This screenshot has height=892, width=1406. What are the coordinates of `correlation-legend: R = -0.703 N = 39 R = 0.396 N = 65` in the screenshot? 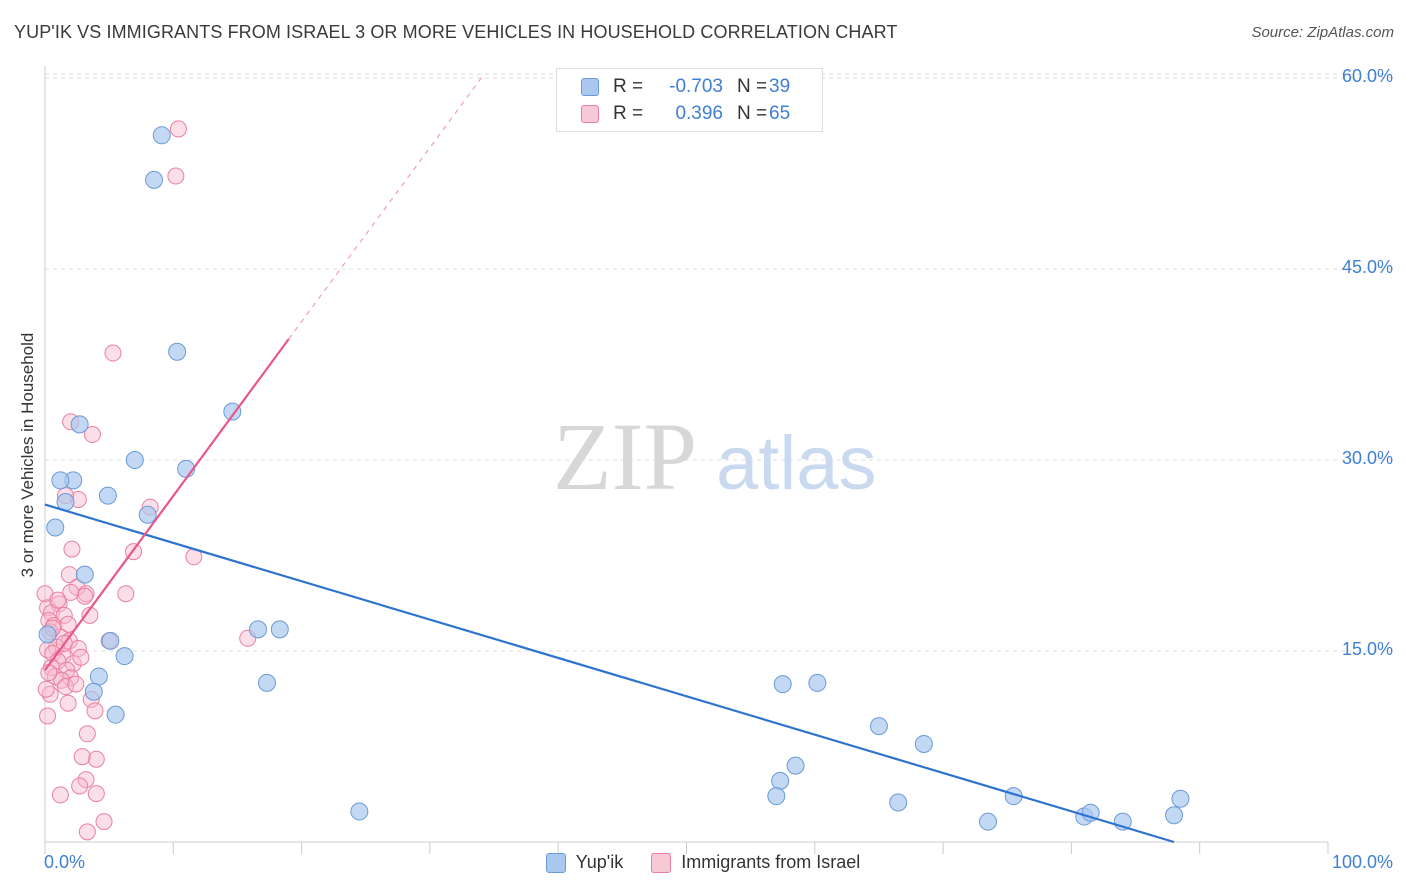 It's located at (689, 100).